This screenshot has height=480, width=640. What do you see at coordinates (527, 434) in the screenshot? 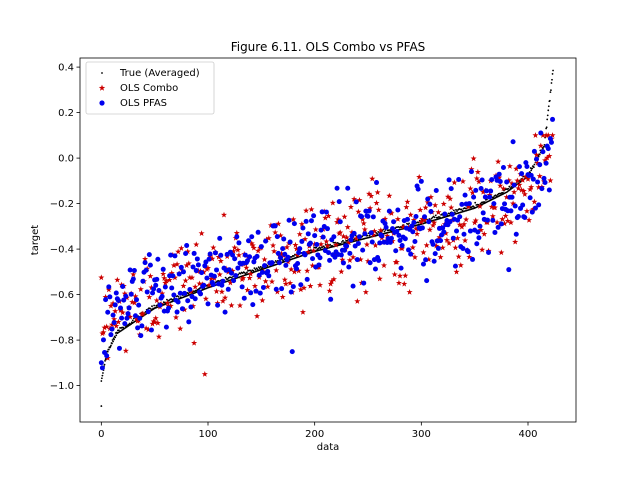
I see `x-tick-label: 400` at bounding box center [527, 434].